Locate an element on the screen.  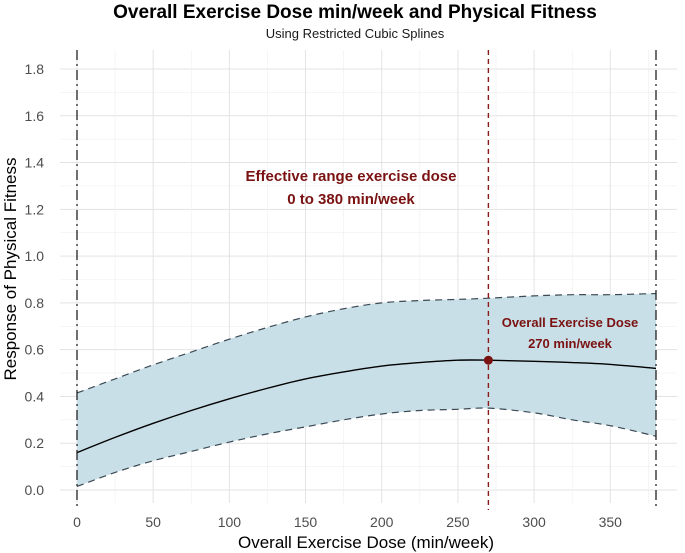
x-tick-label: 200 is located at coordinates (382, 522).